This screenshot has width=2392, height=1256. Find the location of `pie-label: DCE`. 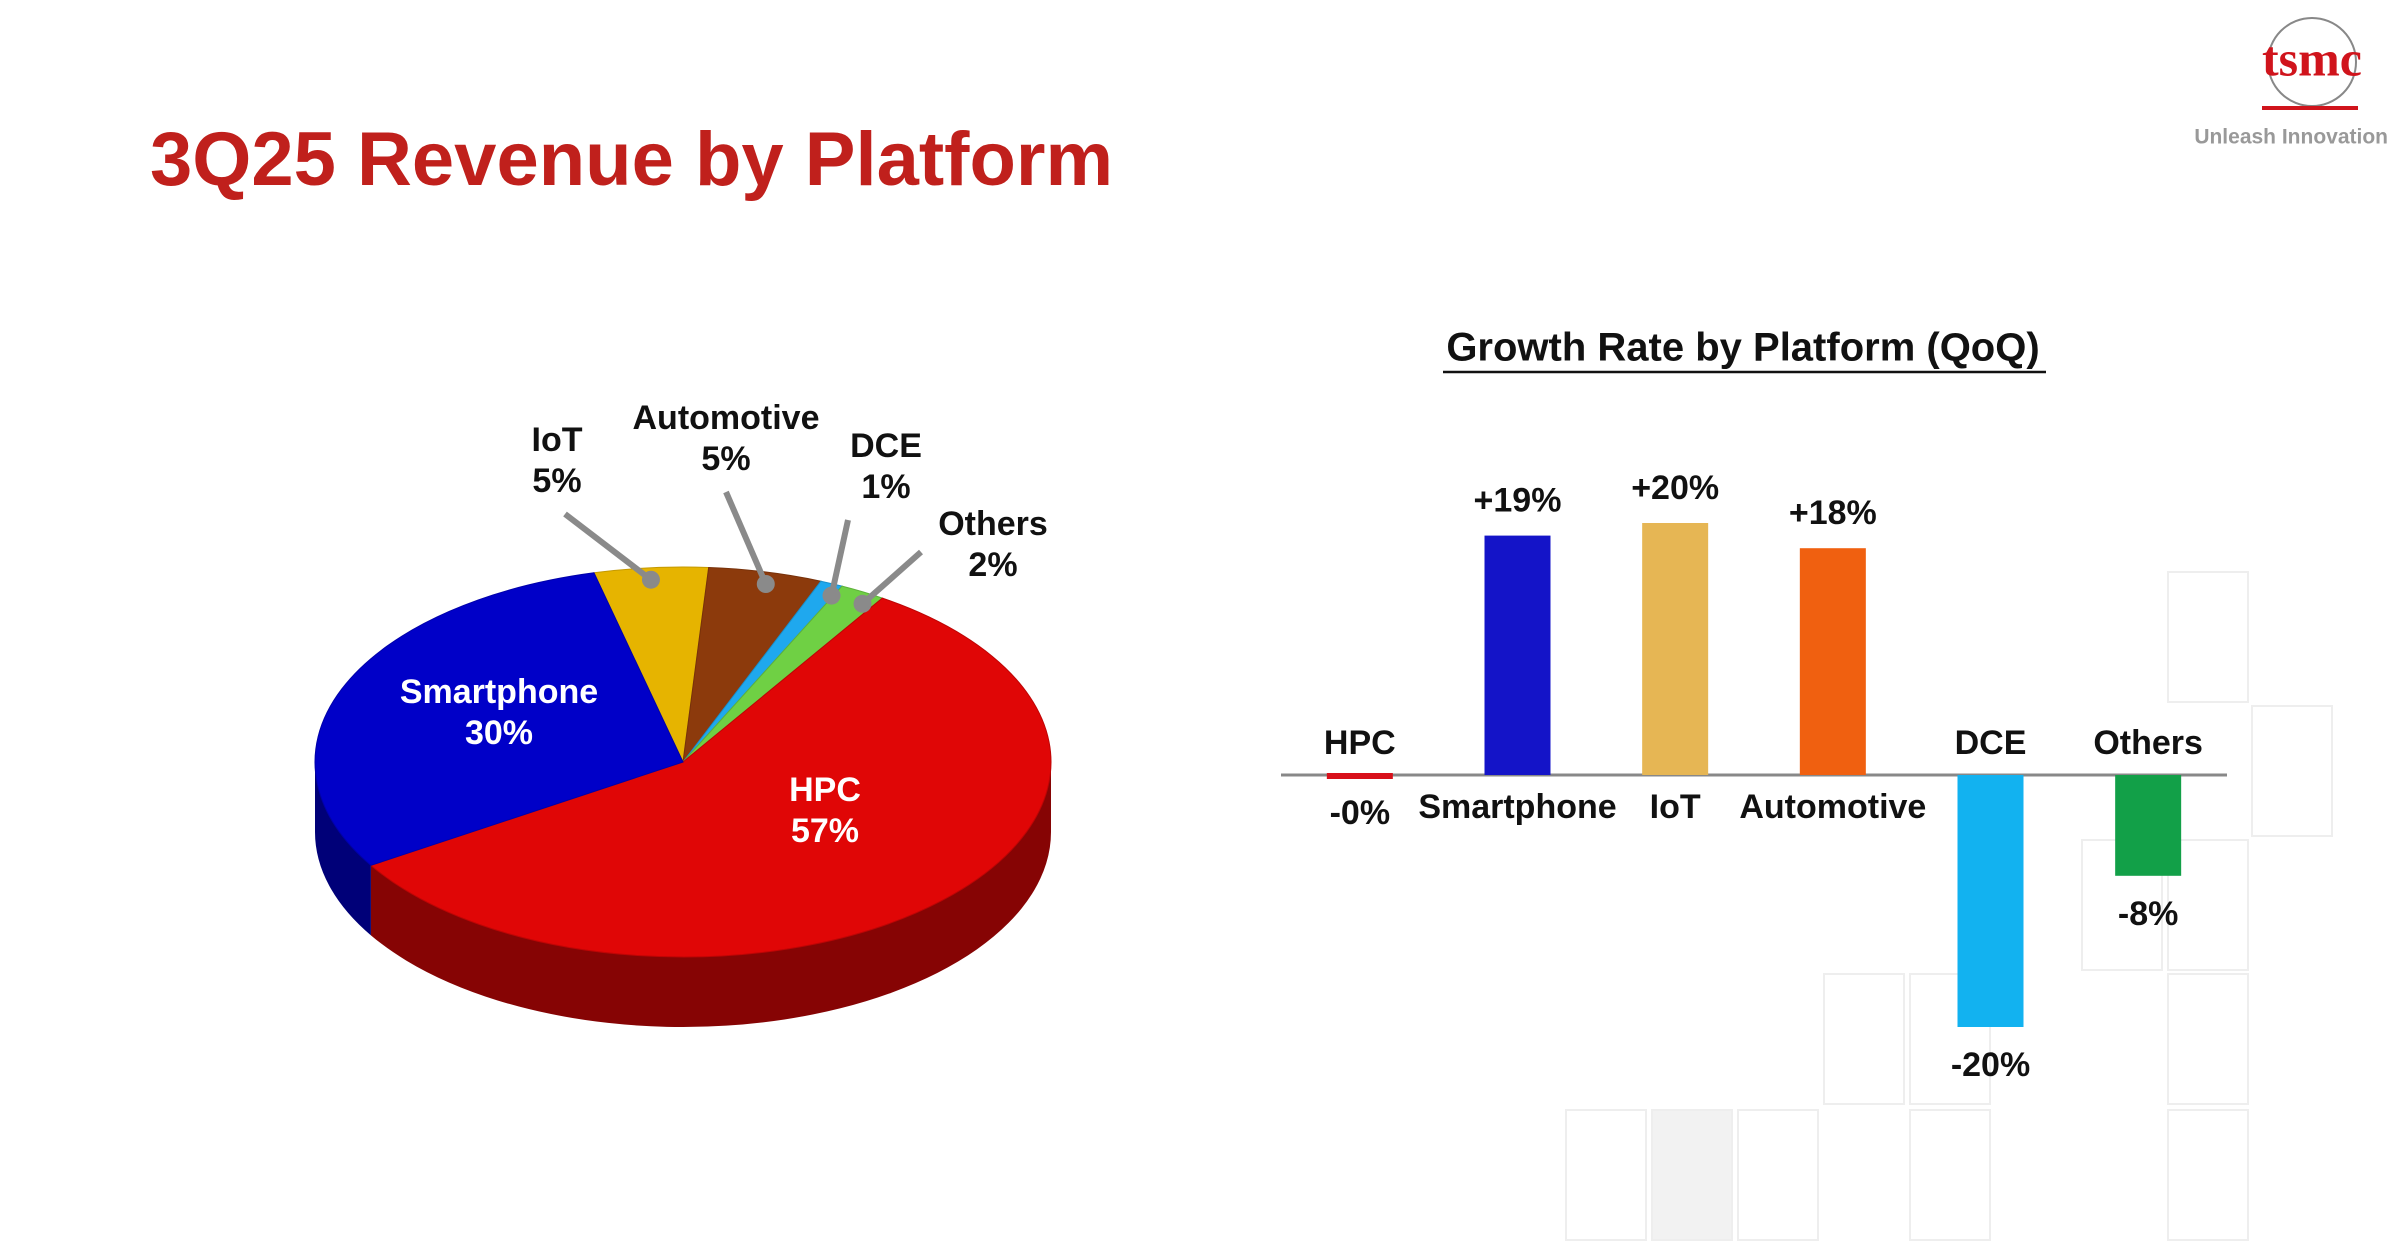

pie-label: DCE is located at coordinates (886, 446).